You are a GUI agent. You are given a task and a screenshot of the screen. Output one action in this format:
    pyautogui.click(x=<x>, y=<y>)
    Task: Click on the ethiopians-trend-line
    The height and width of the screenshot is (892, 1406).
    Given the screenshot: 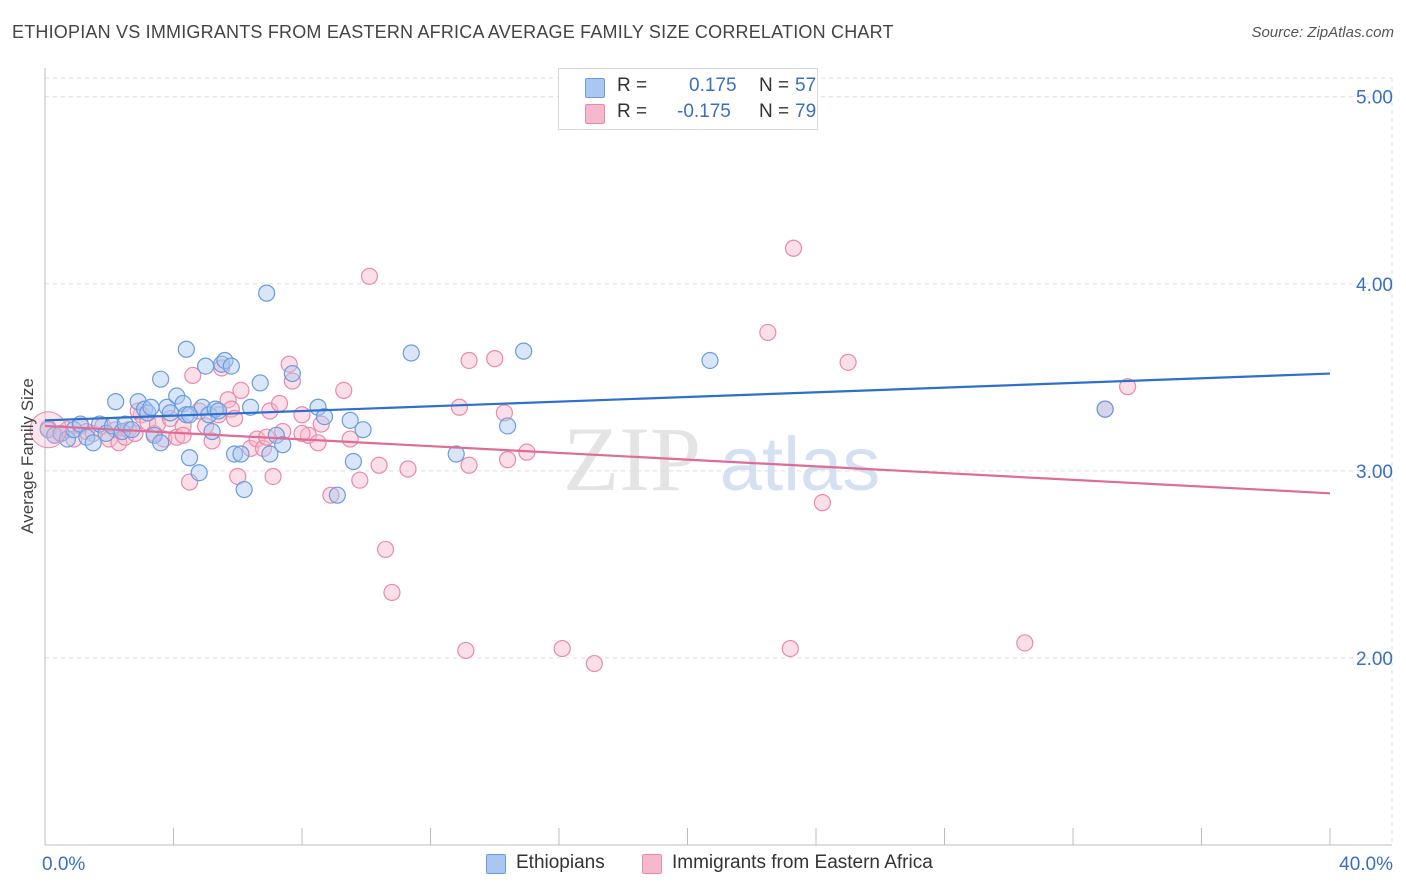 What is the action you would take?
    pyautogui.click(x=687, y=397)
    